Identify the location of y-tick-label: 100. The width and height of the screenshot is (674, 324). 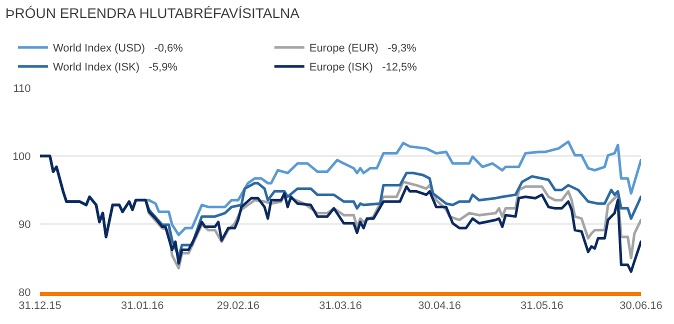
(21, 156).